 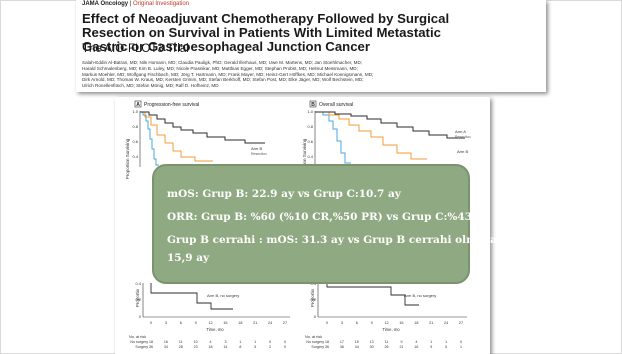 I want to click on panel-b-curve-black, so click(x=390, y=125).